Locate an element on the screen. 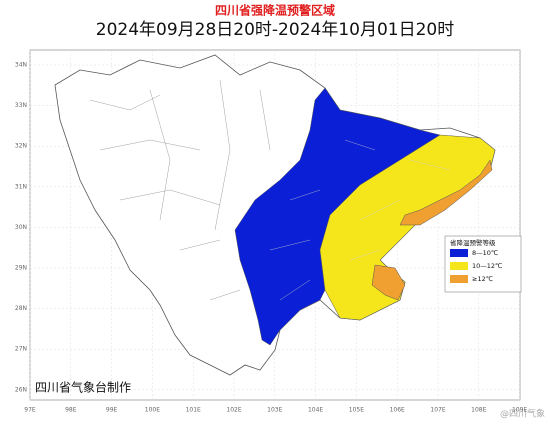  lon-label: 101E is located at coordinates (193, 410).